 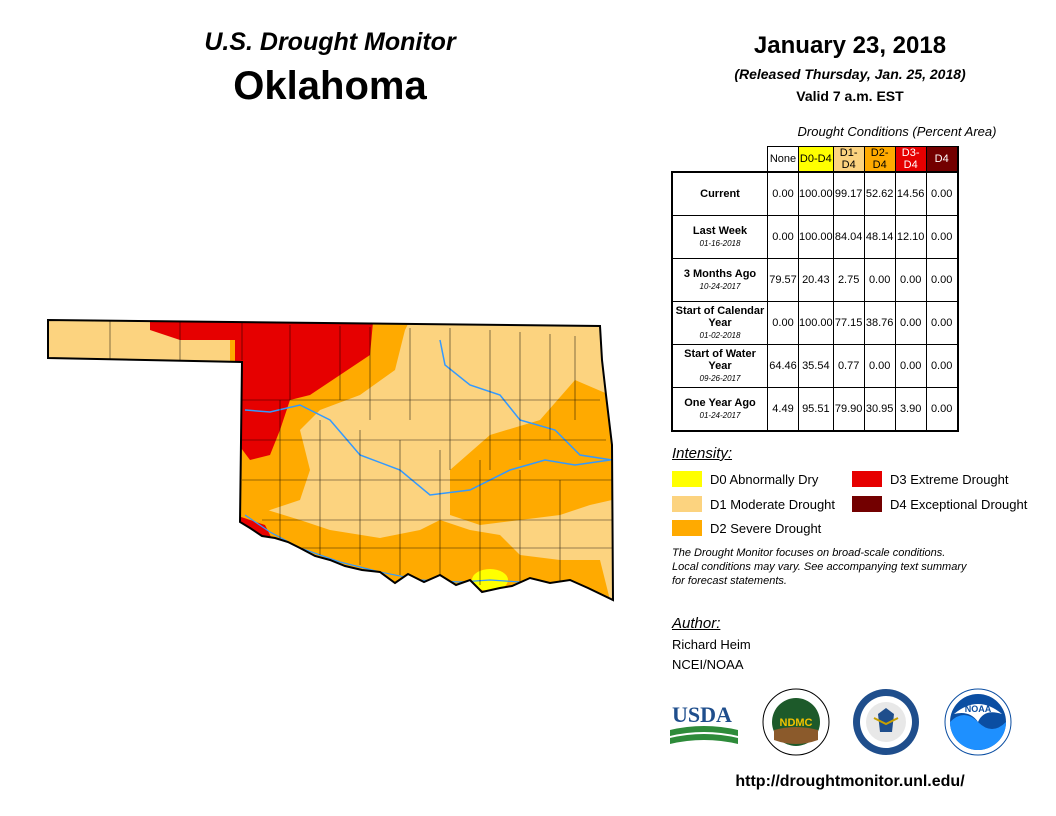 What do you see at coordinates (696, 623) in the screenshot?
I see `author-heading: Author:` at bounding box center [696, 623].